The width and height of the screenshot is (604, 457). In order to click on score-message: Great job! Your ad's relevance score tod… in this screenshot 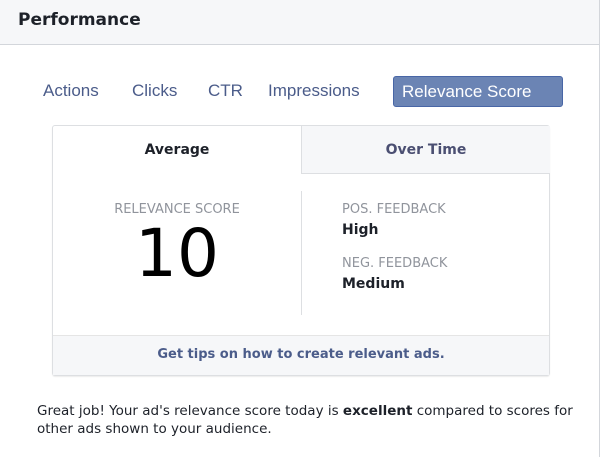, I will do `click(320, 420)`.